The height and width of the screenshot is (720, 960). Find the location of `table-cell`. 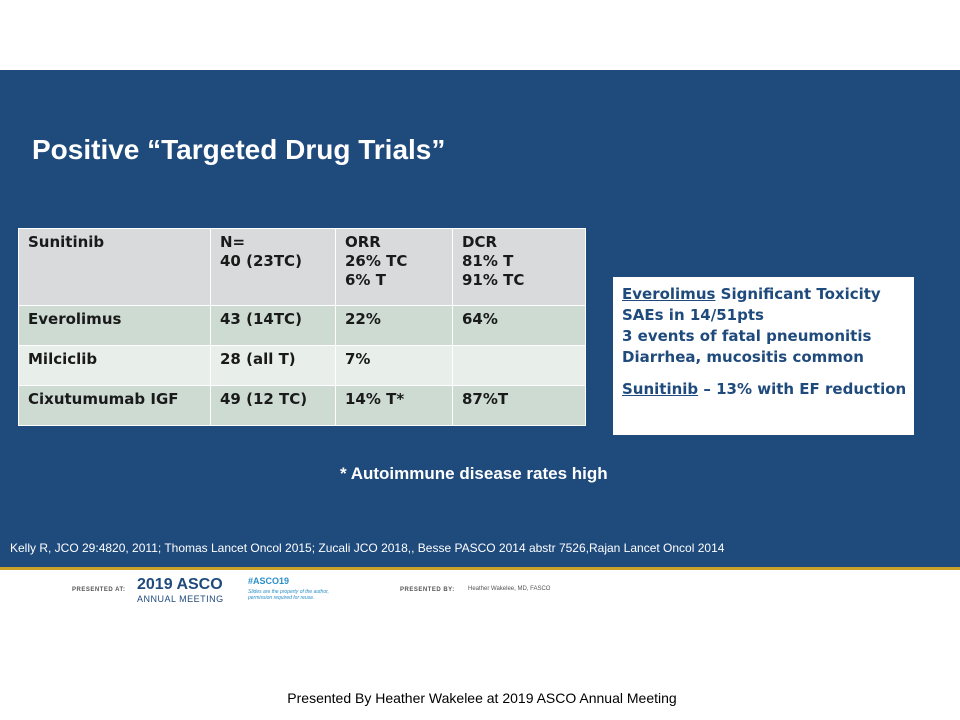

table-cell is located at coordinates (519, 365).